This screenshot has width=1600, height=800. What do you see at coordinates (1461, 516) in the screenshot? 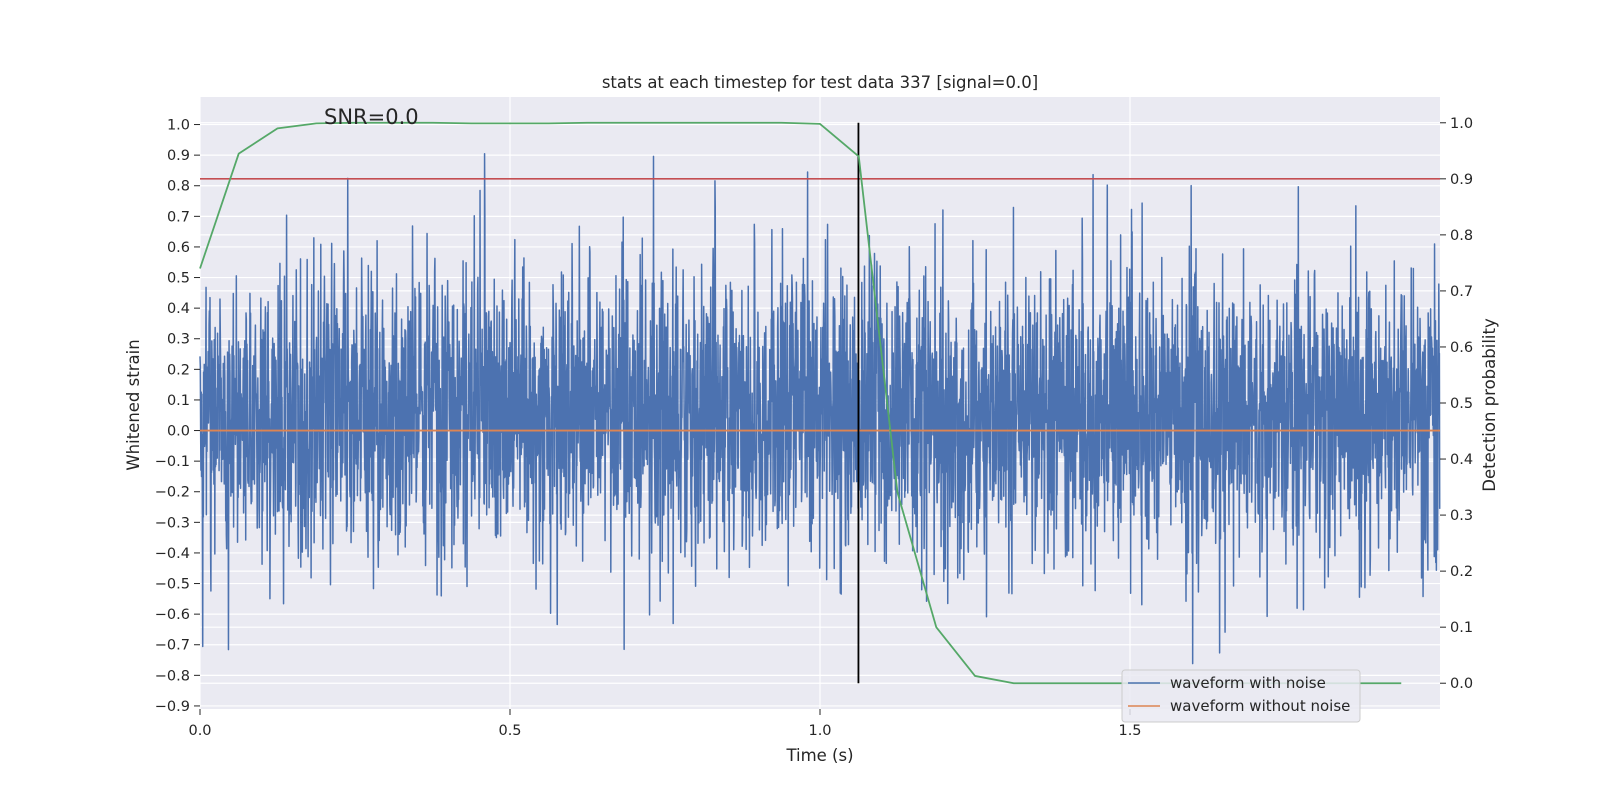
I see `y2-tick-label: 0.3` at bounding box center [1461, 516].